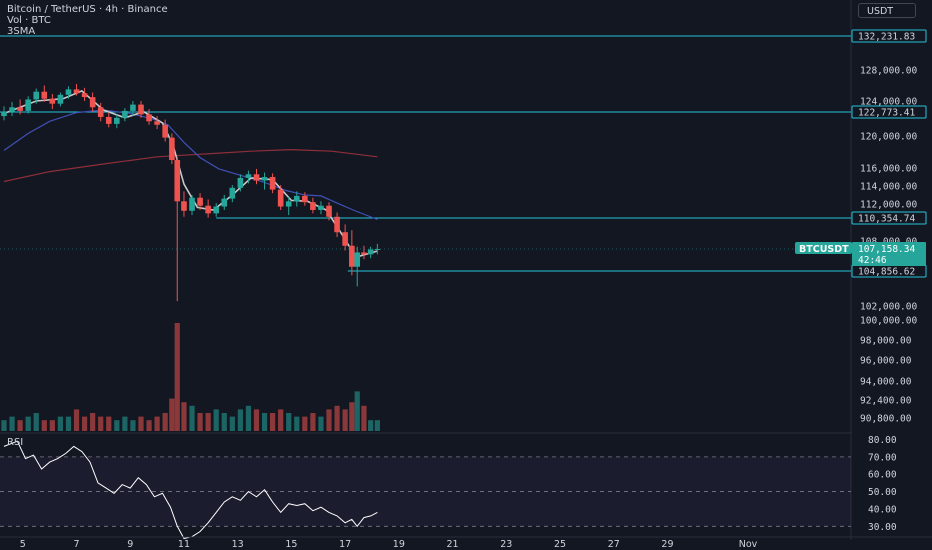  What do you see at coordinates (77, 544) in the screenshot?
I see `time-tick-label: 7` at bounding box center [77, 544].